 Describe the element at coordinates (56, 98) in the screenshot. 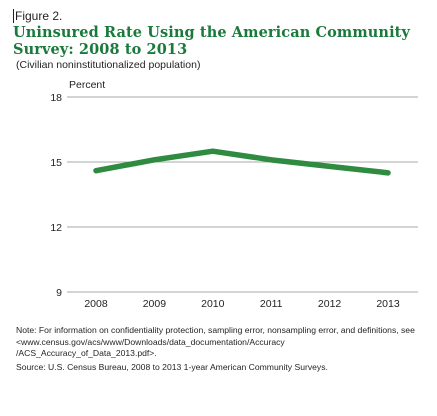

I see `y-tick-label: 18` at that location.